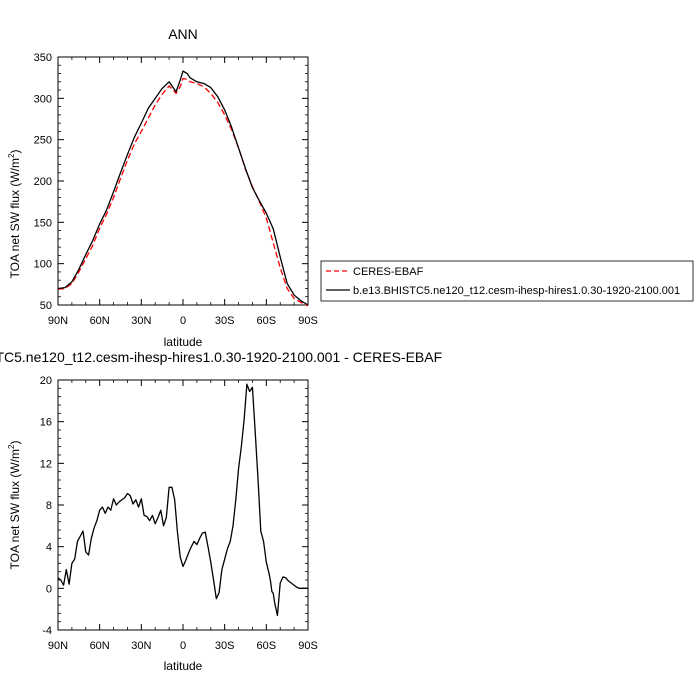 This screenshot has width=700, height=700. What do you see at coordinates (46, 423) in the screenshot?
I see `y-tick-label: 16` at bounding box center [46, 423].